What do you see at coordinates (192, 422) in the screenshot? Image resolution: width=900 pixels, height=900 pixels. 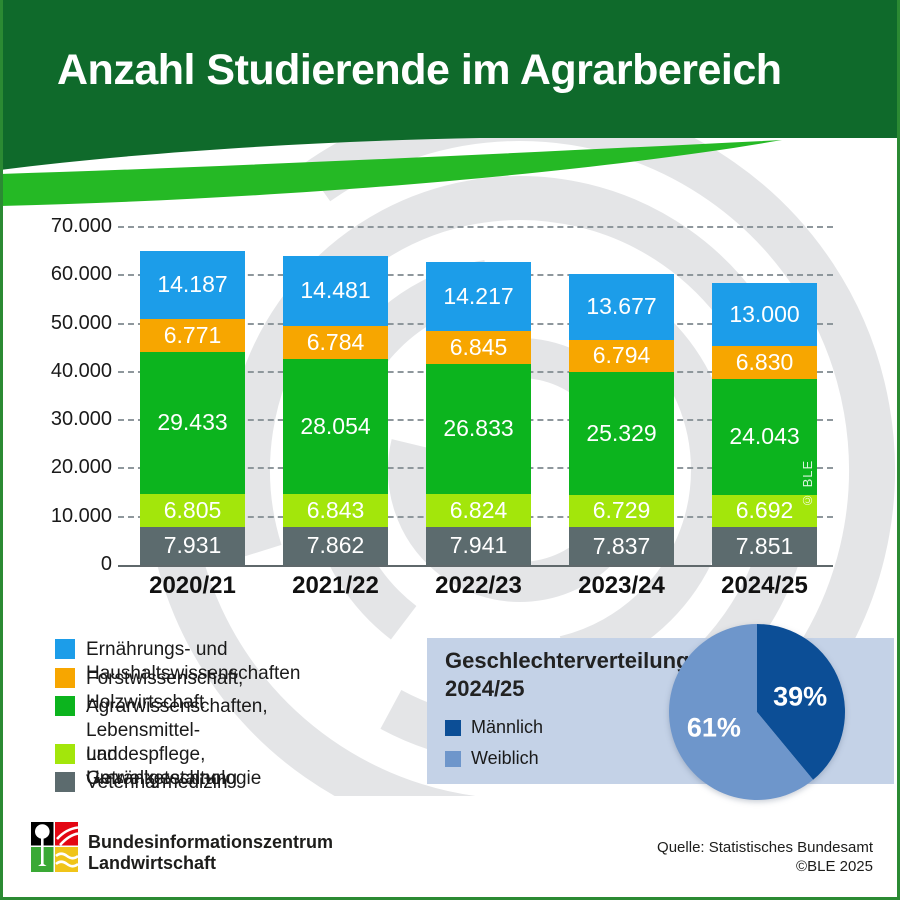 I see `bar-segment: 29.433` at bounding box center [192, 422].